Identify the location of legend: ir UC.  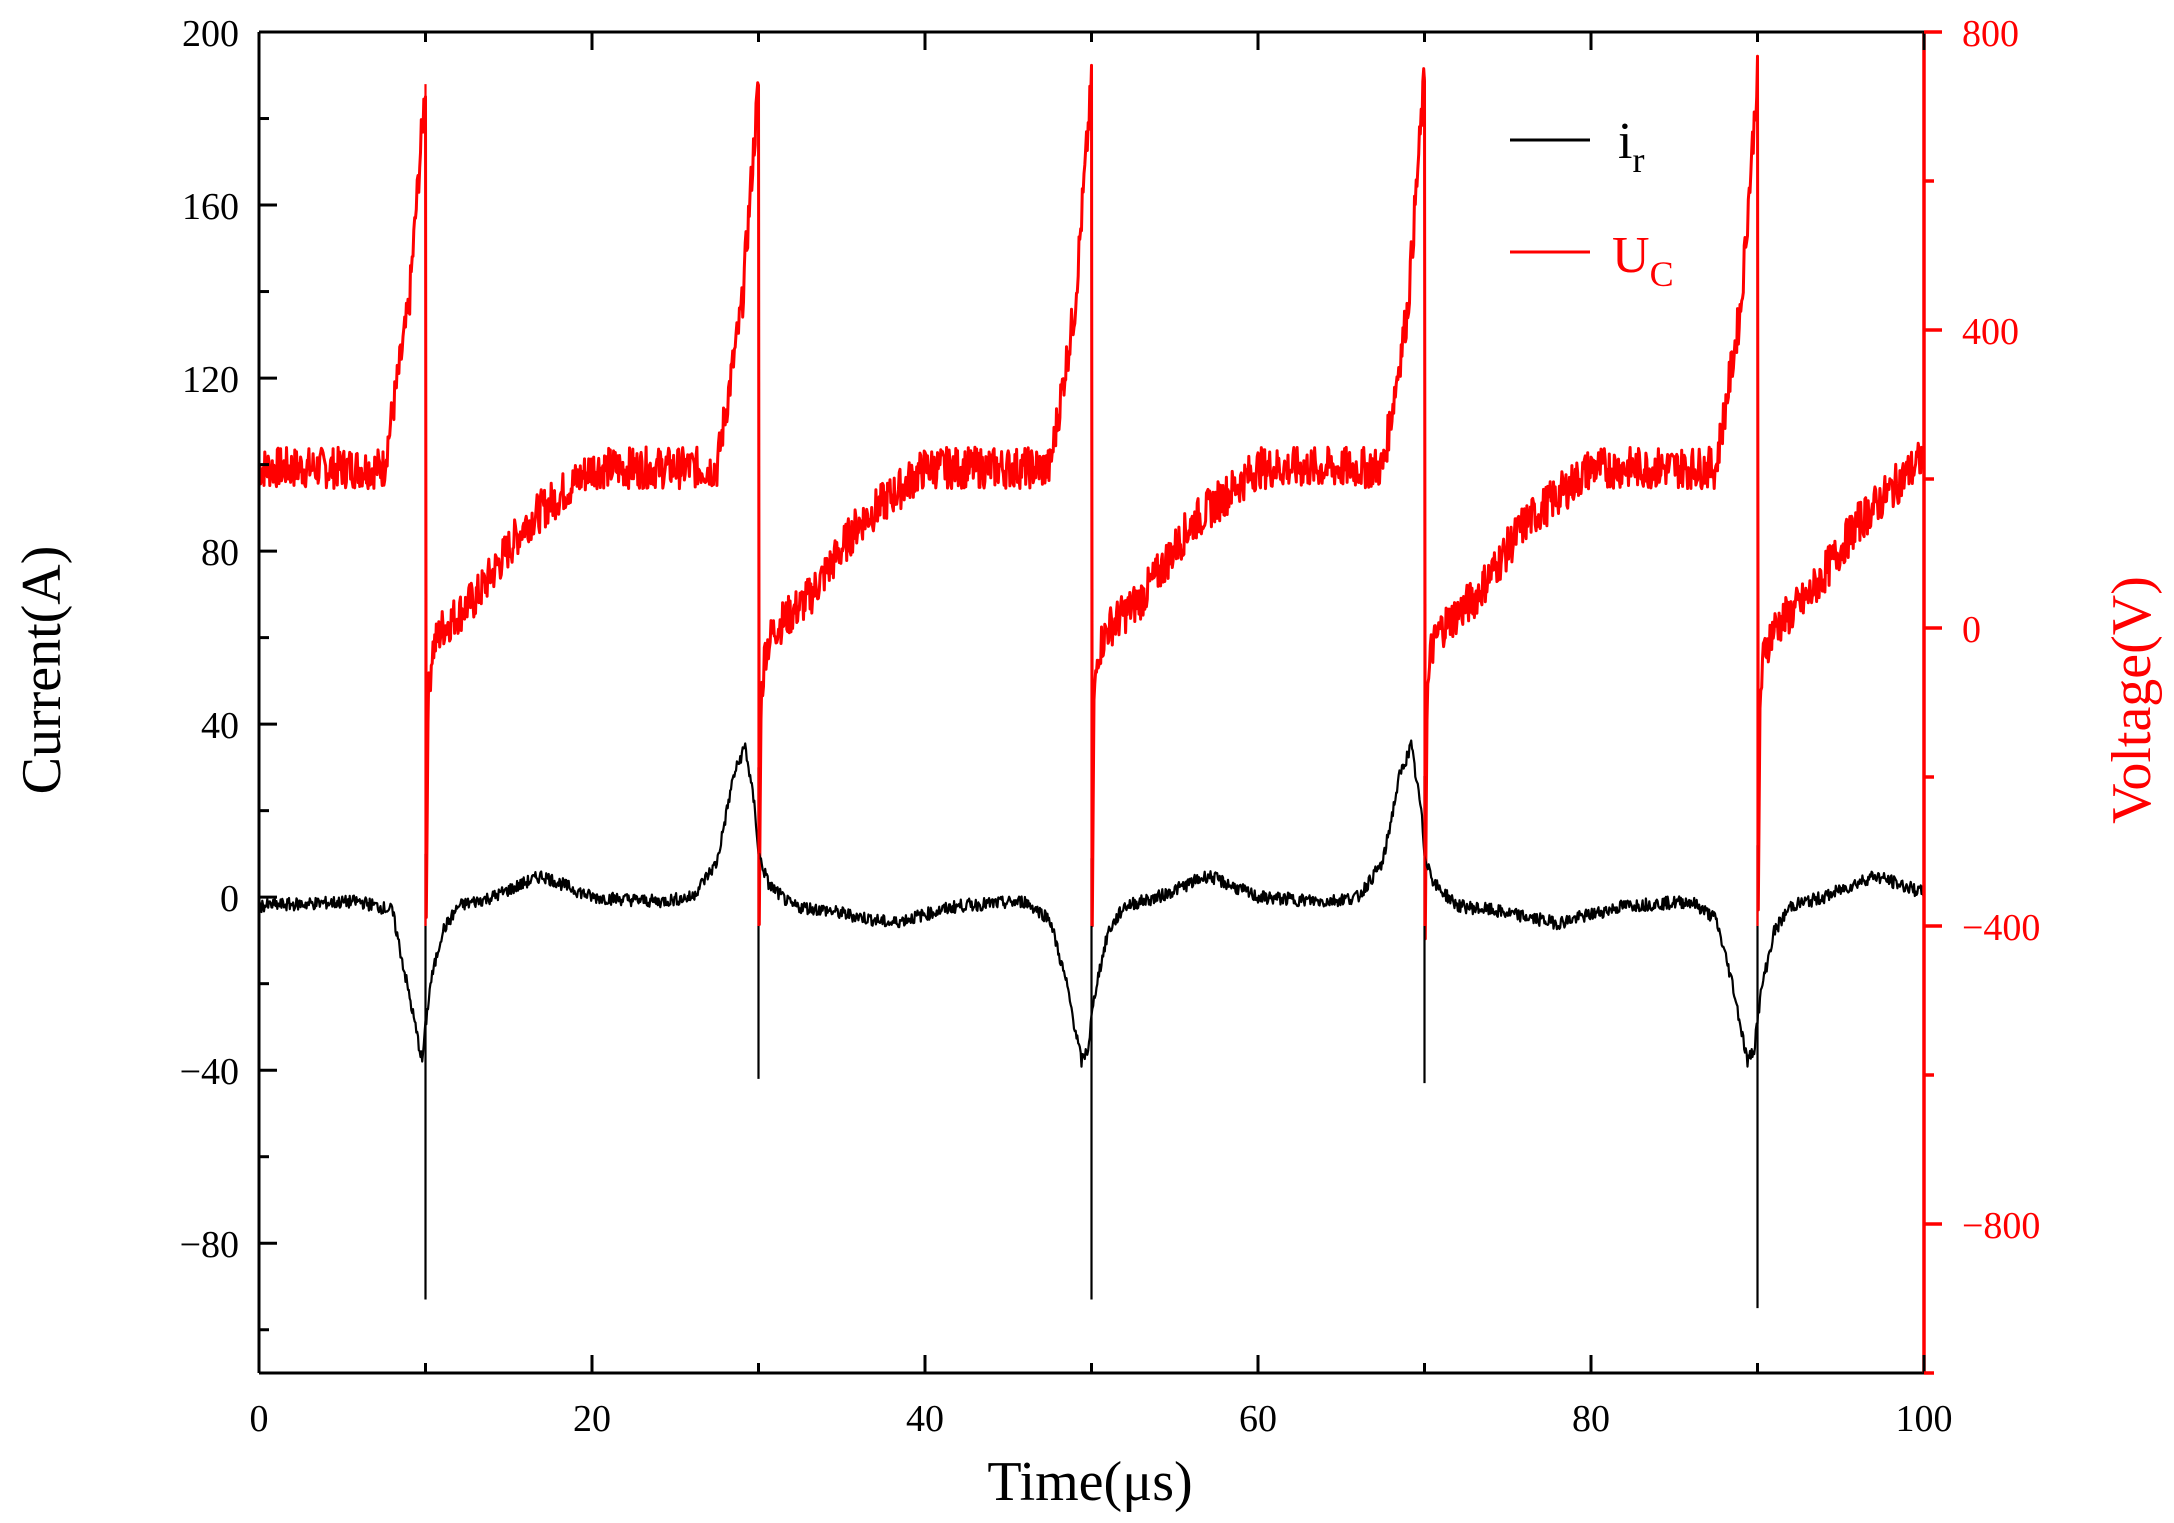
(1592, 203).